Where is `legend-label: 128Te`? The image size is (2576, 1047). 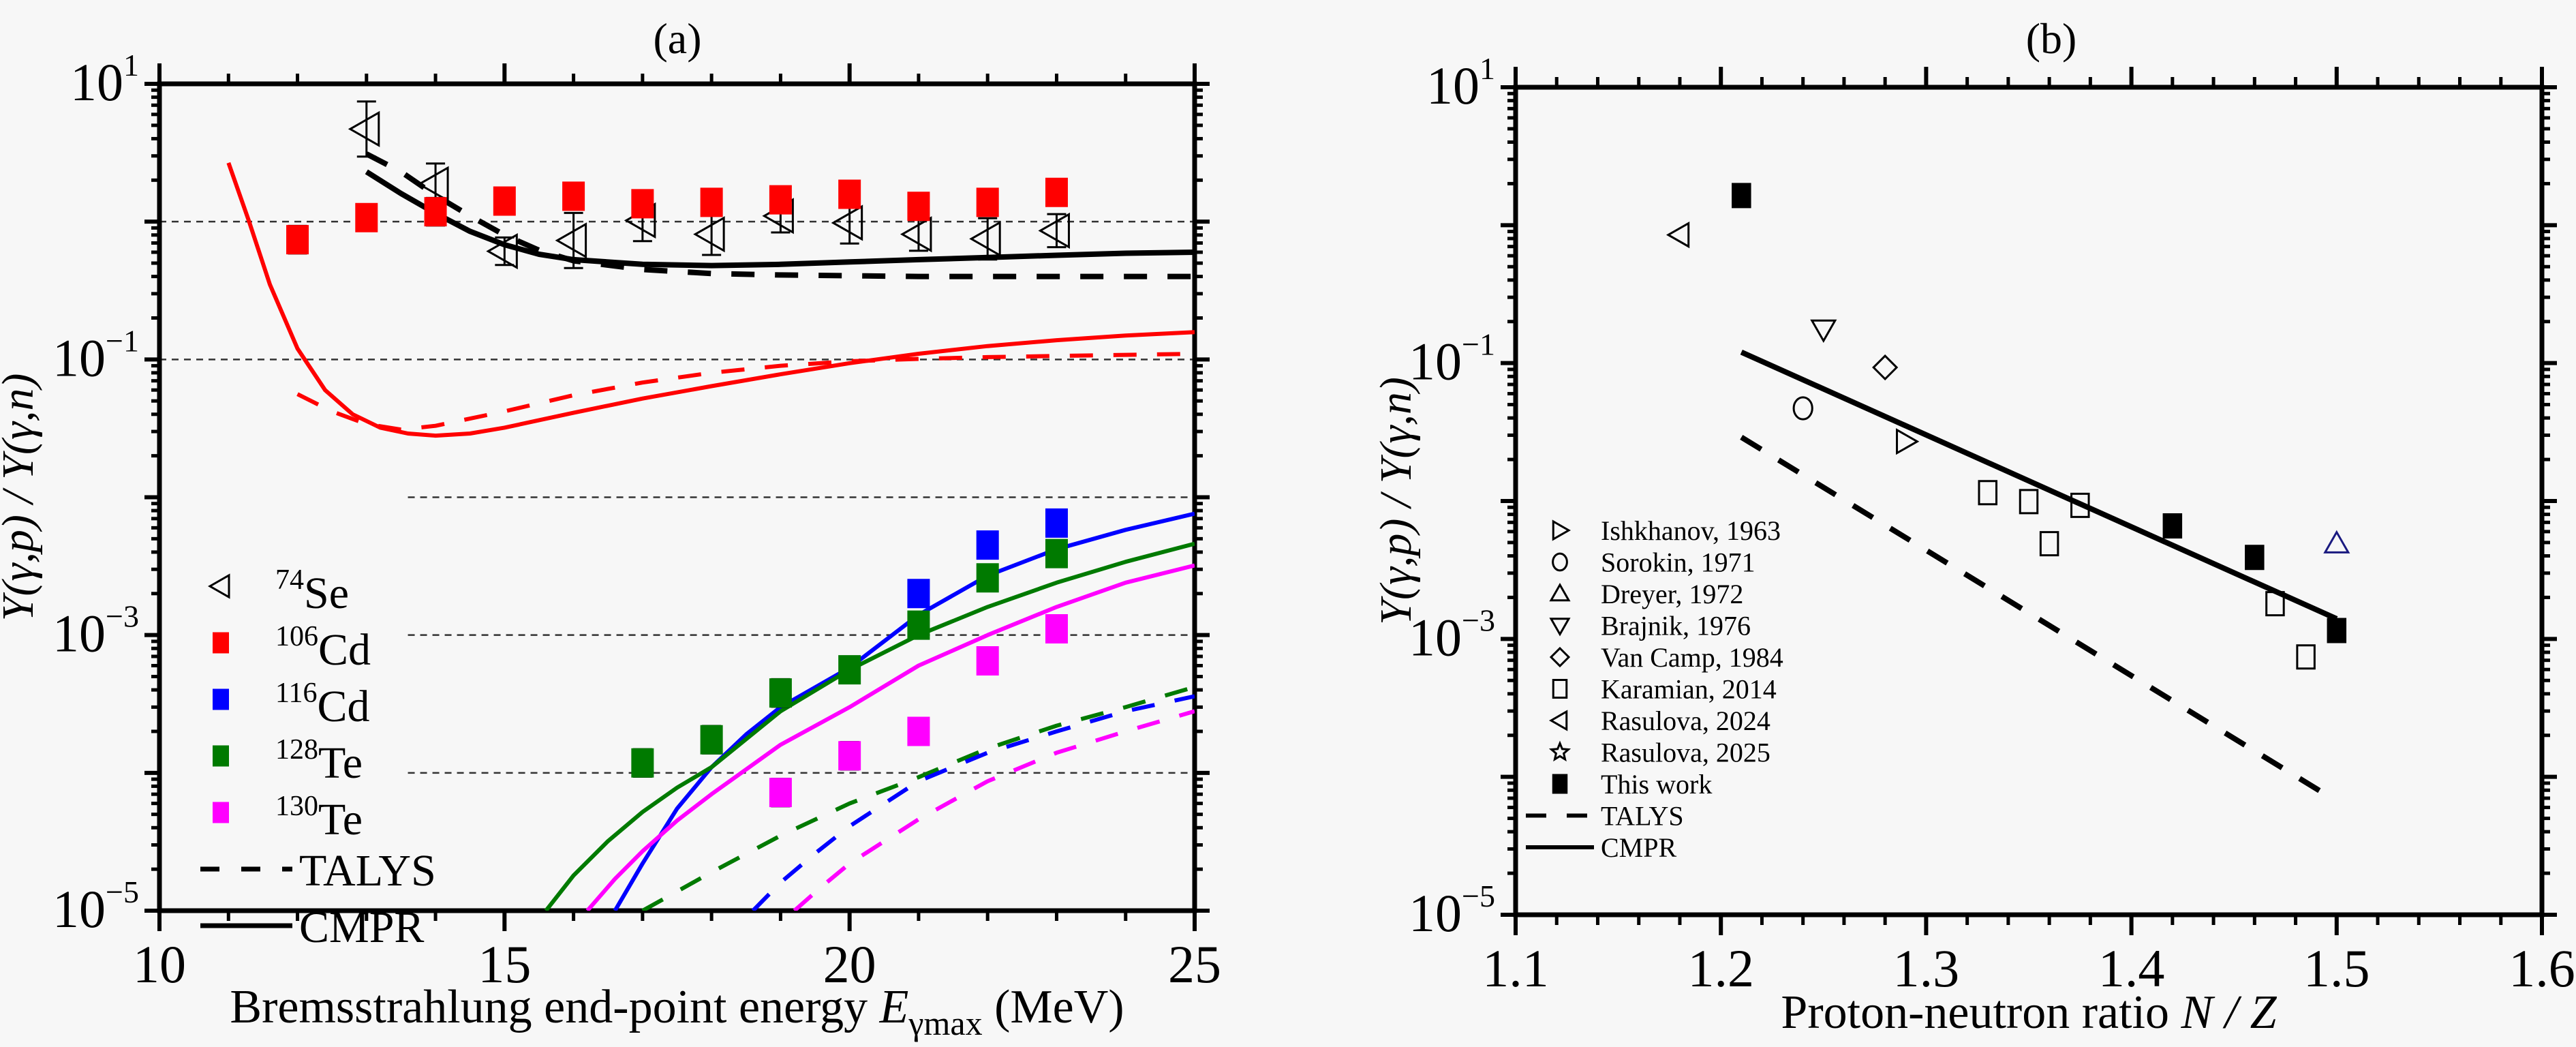
legend-label: 128Te is located at coordinates (319, 761).